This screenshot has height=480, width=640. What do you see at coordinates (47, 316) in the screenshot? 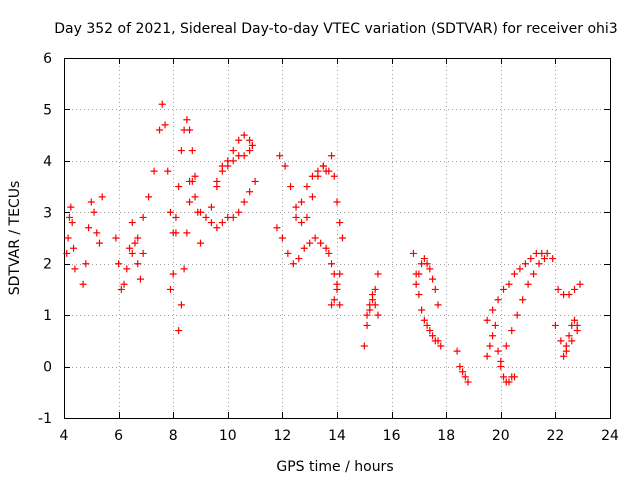
I see `y-tick-label: 1` at bounding box center [47, 316].